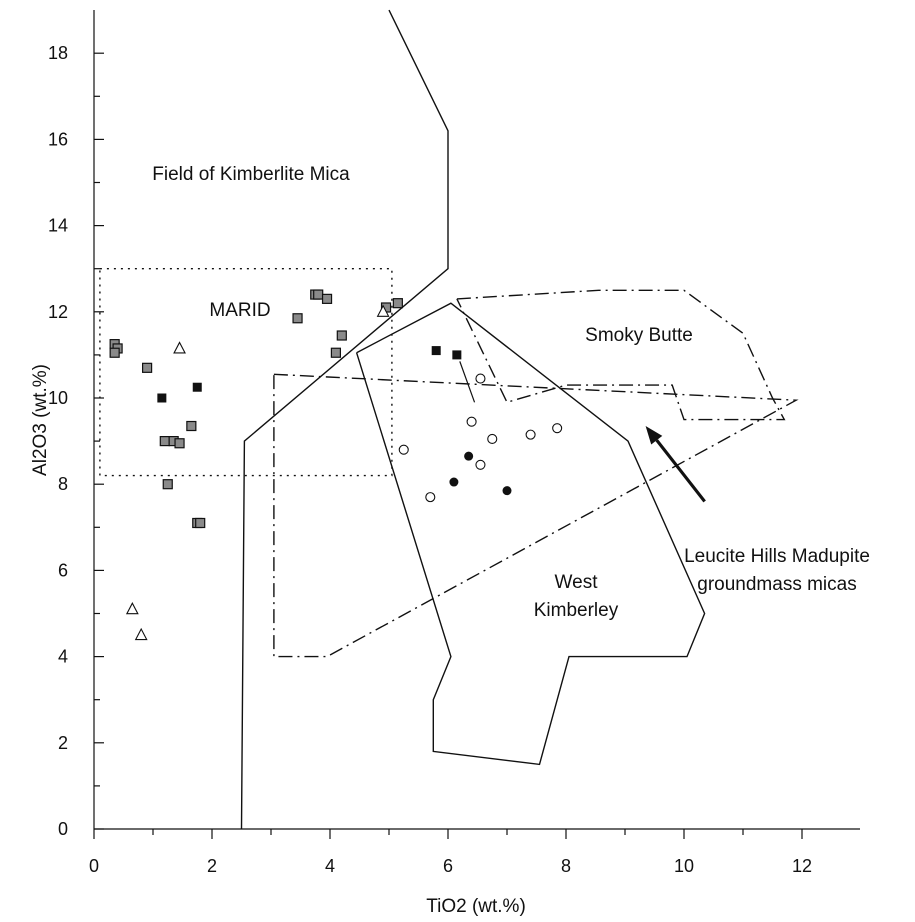  Describe the element at coordinates (246, 372) in the screenshot. I see `field-marid` at that location.